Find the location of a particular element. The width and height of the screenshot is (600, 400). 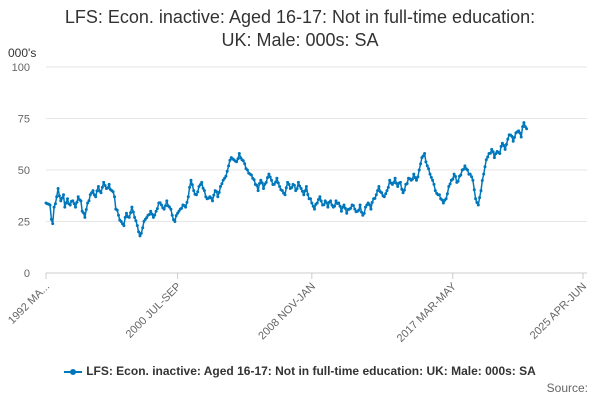

y-tick-label: 100 is located at coordinates (21, 68).